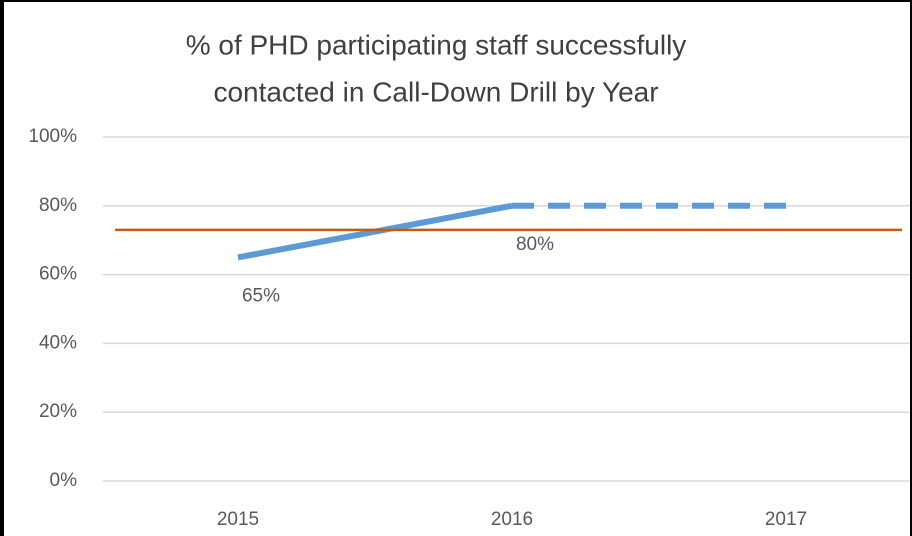  What do you see at coordinates (64, 480) in the screenshot?
I see `y-tick-label: 0%` at bounding box center [64, 480].